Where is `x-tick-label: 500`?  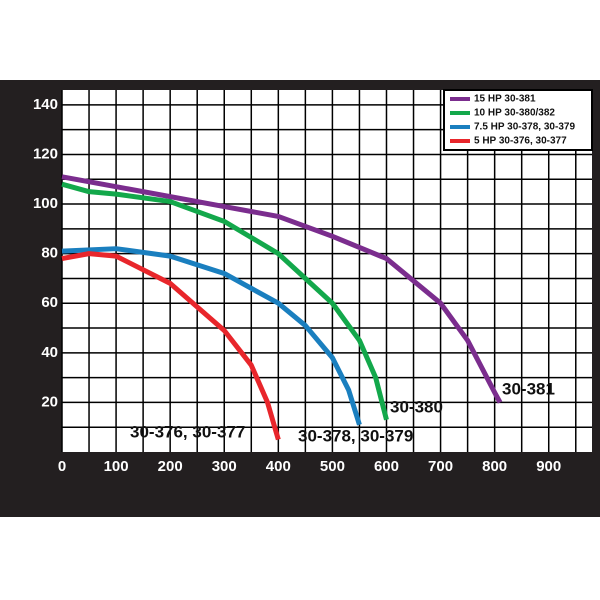 x-tick-label: 500 is located at coordinates (332, 466).